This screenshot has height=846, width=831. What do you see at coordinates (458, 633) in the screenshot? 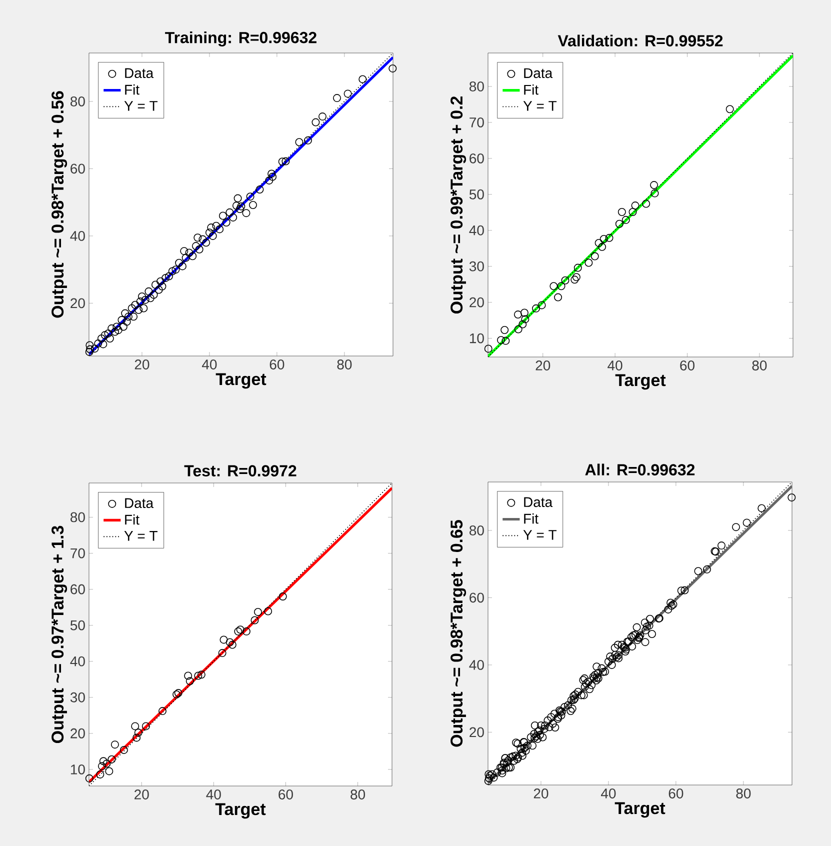
I see `y-axis-title: Output ~= 0.98*Target + 0.65` at bounding box center [458, 633].